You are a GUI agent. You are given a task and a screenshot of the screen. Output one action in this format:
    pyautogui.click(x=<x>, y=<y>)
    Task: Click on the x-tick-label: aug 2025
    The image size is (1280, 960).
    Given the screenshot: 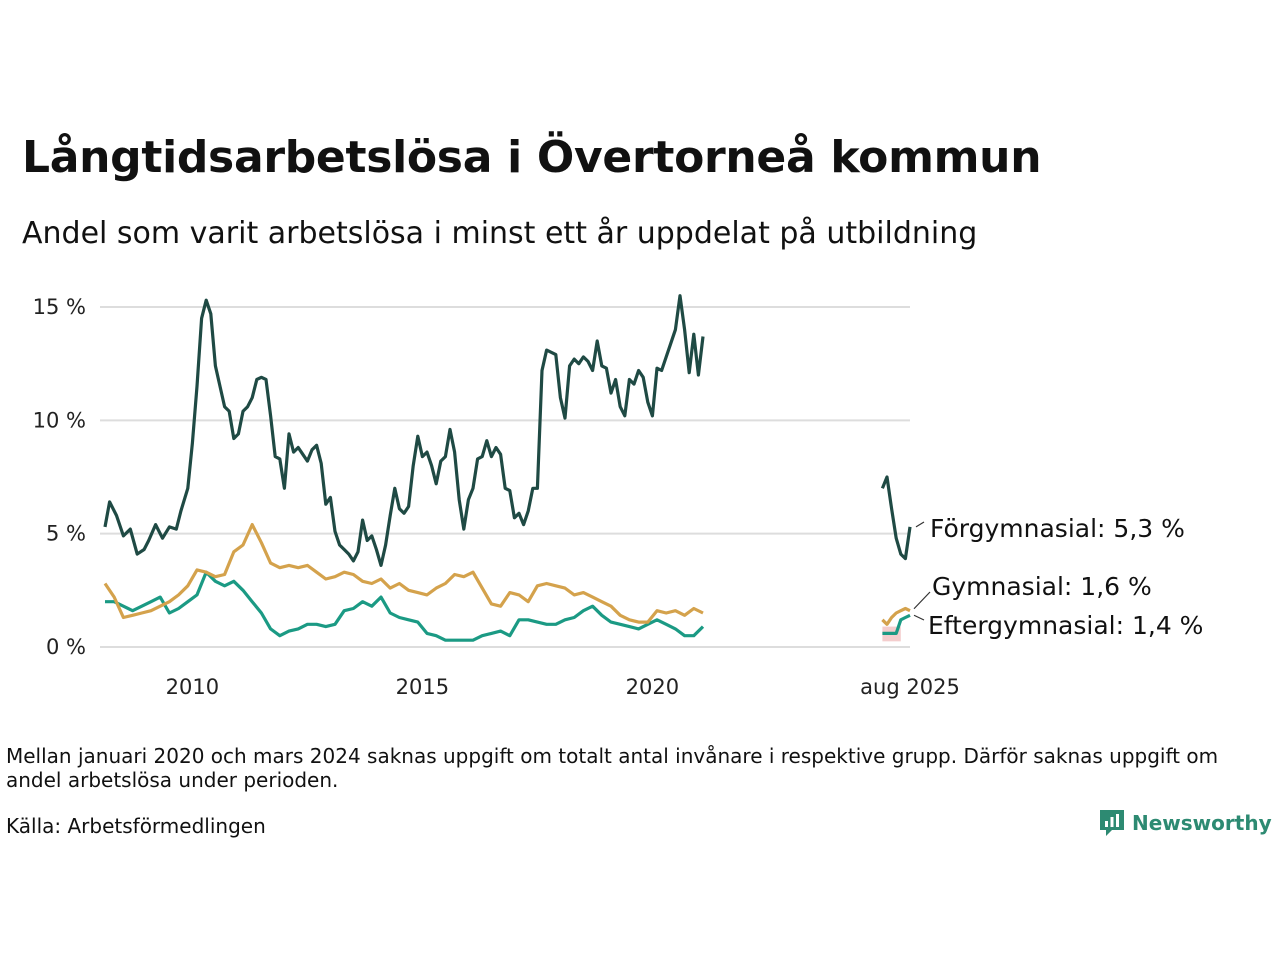 What is the action you would take?
    pyautogui.click(x=910, y=687)
    